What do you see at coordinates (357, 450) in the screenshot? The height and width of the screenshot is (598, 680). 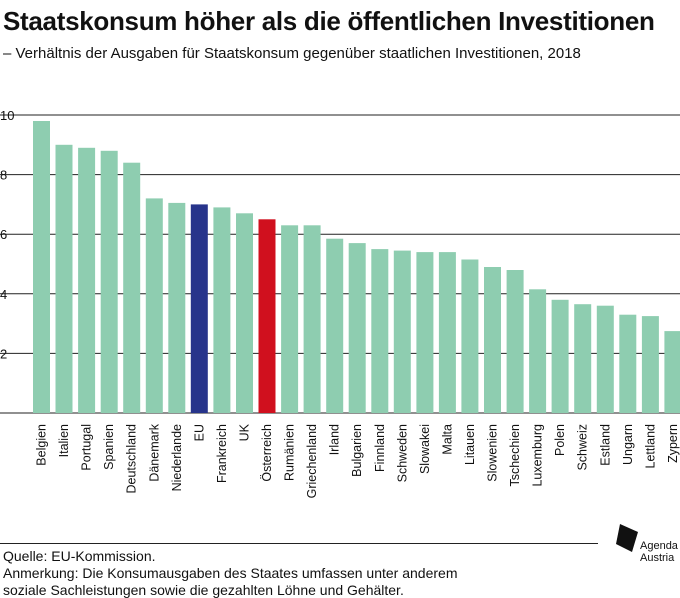 I see `x-tick-label: Bulgarien` at bounding box center [357, 450].